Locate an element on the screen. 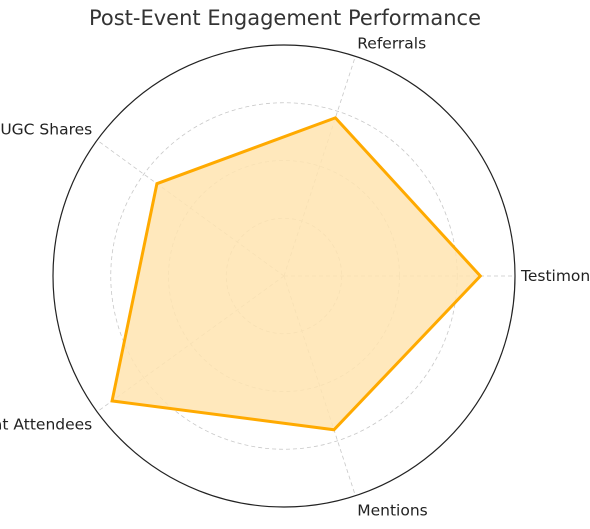 Image resolution: width=590 pixels, height=529 pixels. axis-label-referrals: Referrals is located at coordinates (391, 44).